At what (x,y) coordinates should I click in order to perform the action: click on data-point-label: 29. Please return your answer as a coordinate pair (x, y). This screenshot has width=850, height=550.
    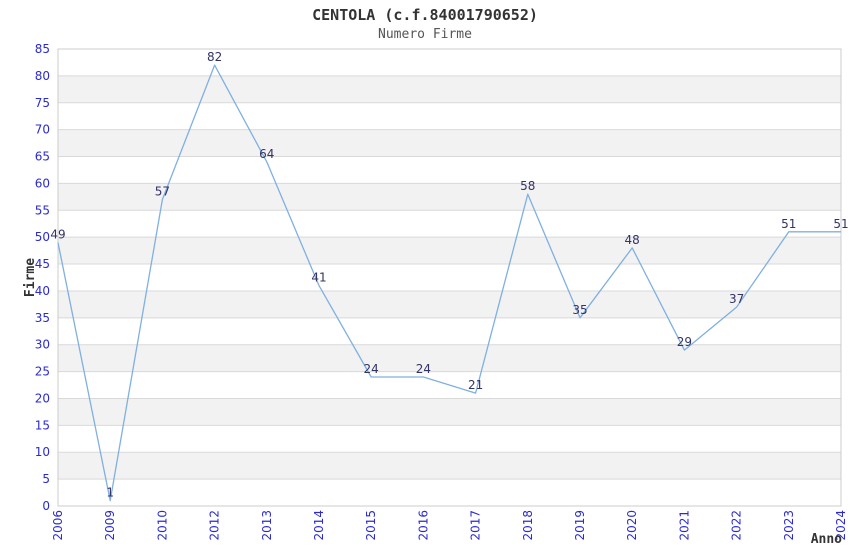
    Looking at the image, I should click on (684, 342).